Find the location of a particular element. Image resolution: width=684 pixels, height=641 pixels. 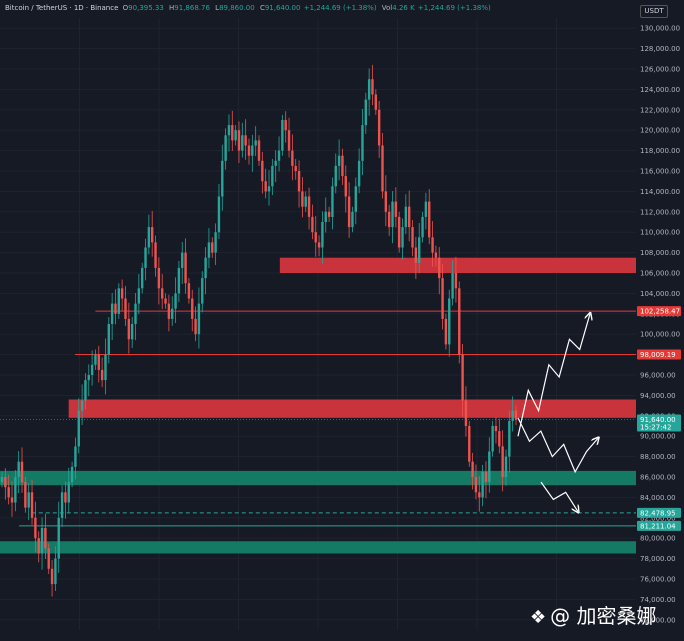

open-value: 90,395.33 is located at coordinates (146, 8).